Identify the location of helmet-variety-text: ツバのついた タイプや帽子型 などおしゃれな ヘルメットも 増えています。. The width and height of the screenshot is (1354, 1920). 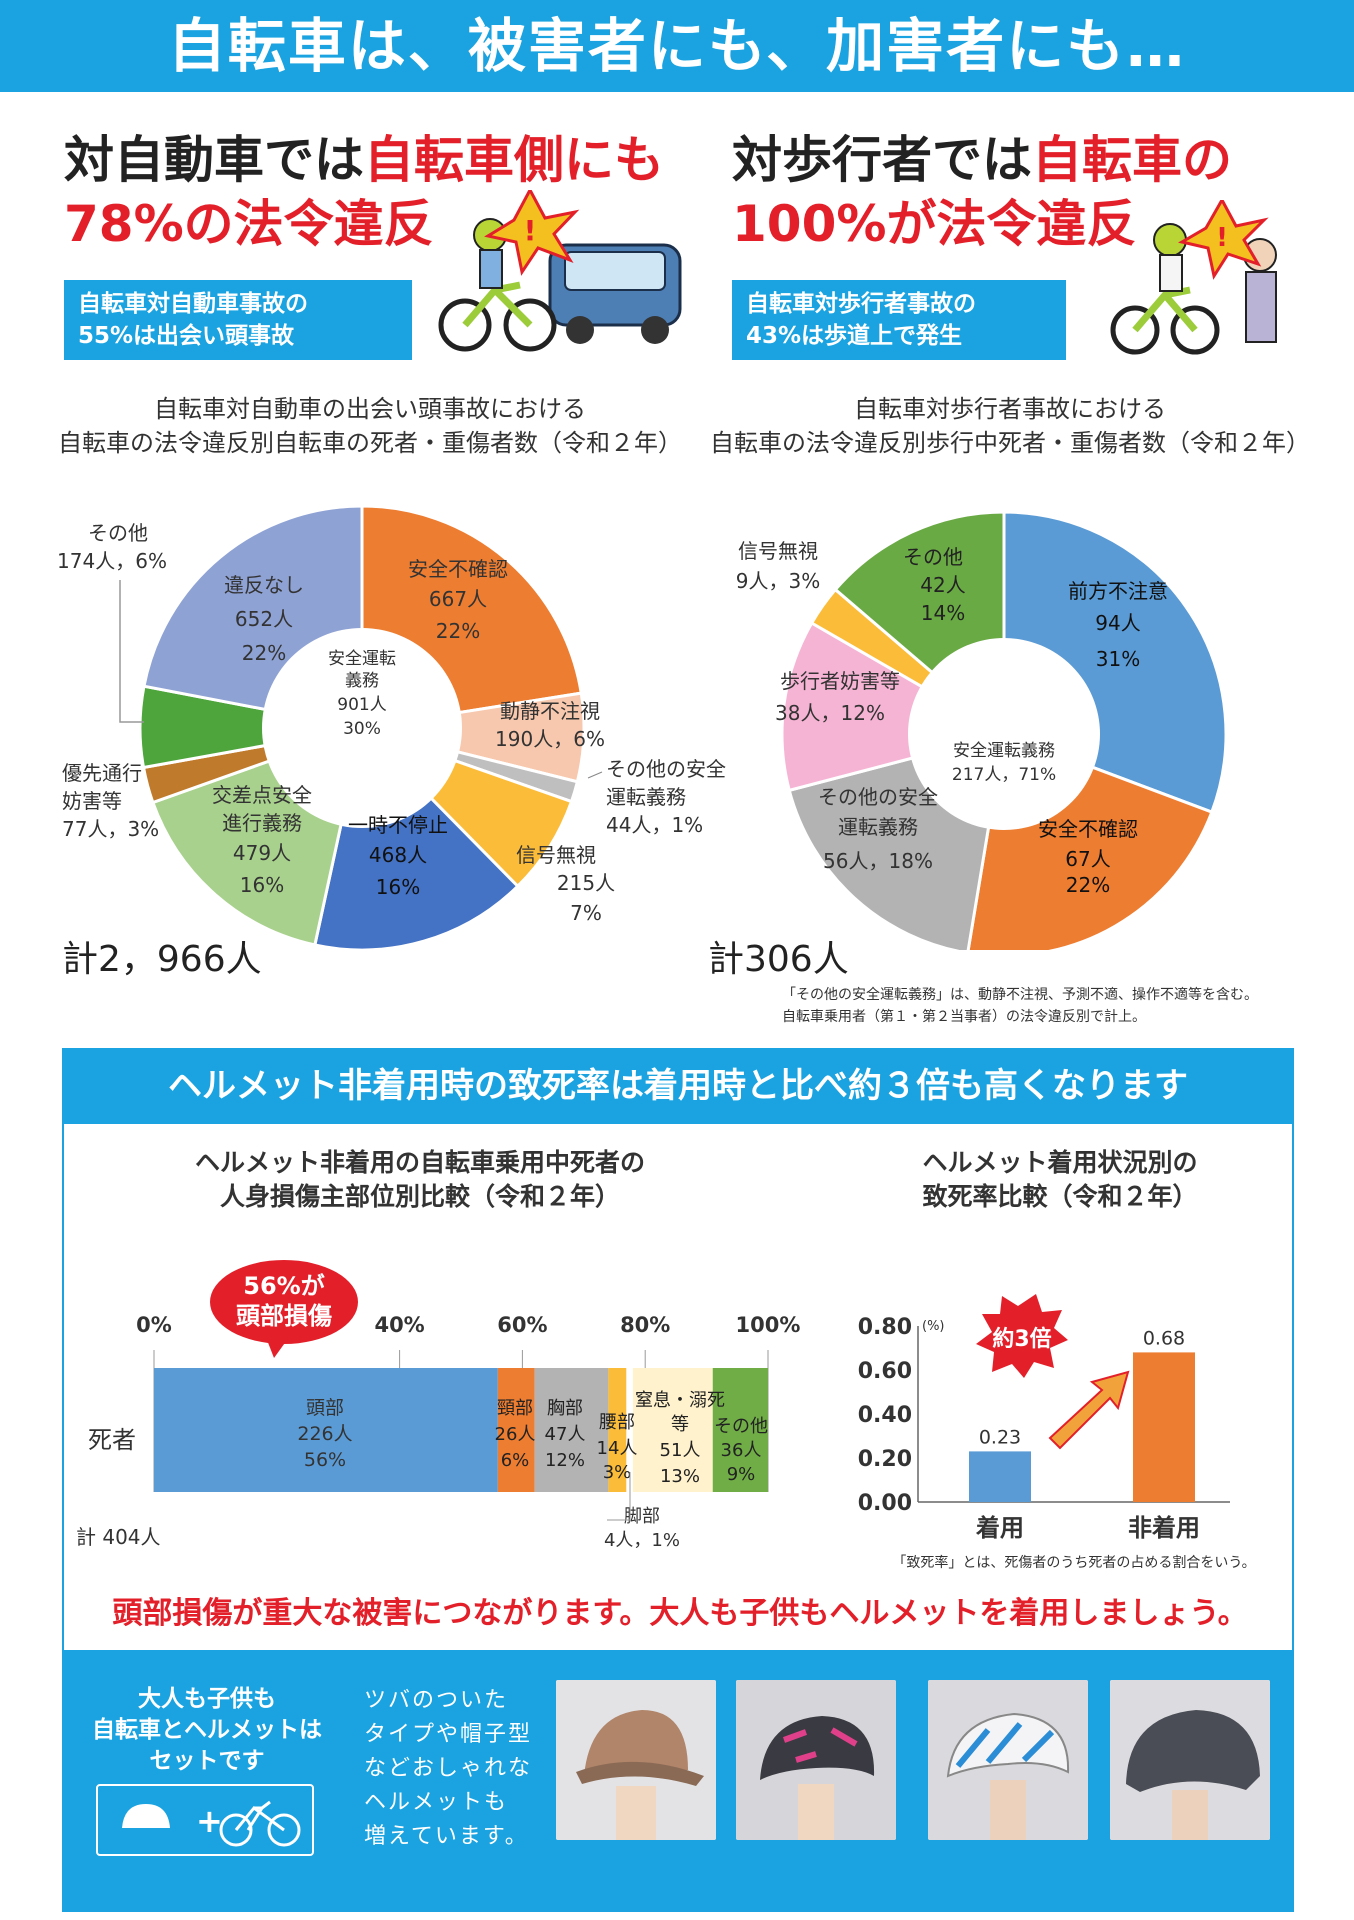
(454, 1769).